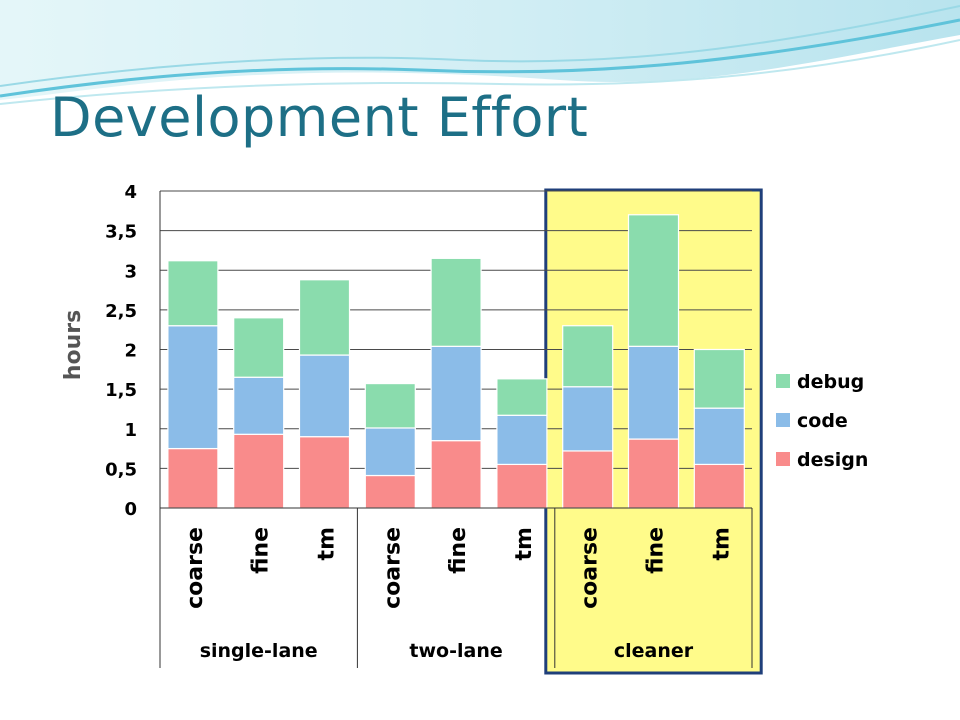 This screenshot has height=720, width=960. I want to click on y-tick-label: 3, so click(130, 271).